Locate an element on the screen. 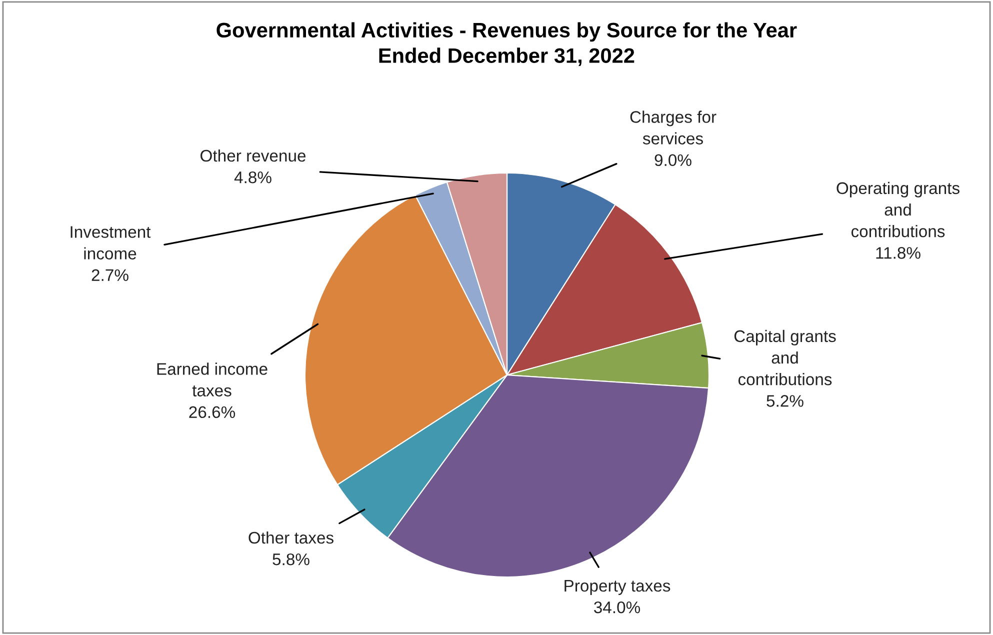 The width and height of the screenshot is (993, 635). data-label: 34.0% is located at coordinates (617, 607).